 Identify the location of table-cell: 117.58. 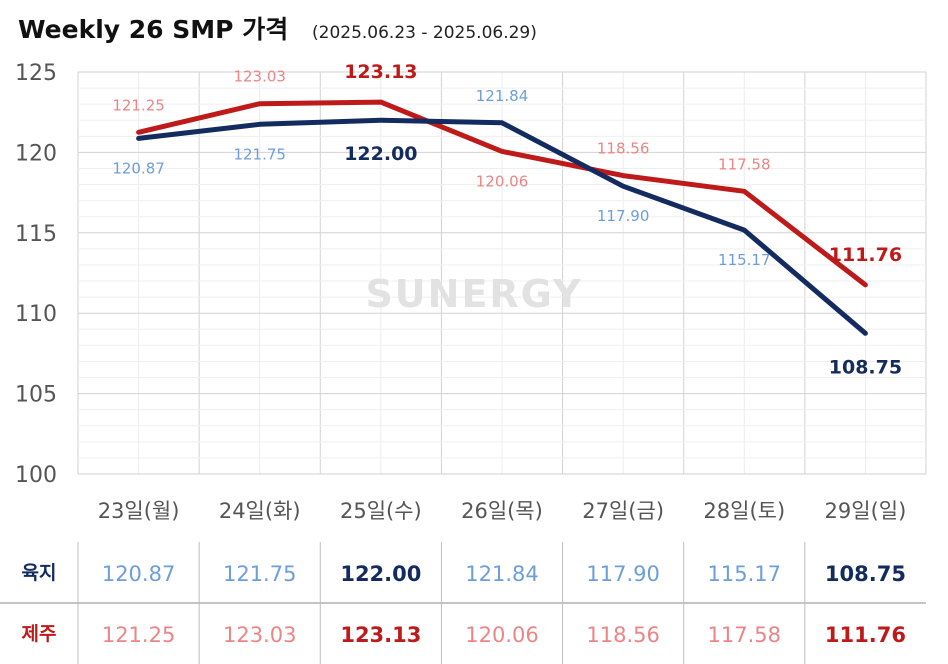
(744, 635).